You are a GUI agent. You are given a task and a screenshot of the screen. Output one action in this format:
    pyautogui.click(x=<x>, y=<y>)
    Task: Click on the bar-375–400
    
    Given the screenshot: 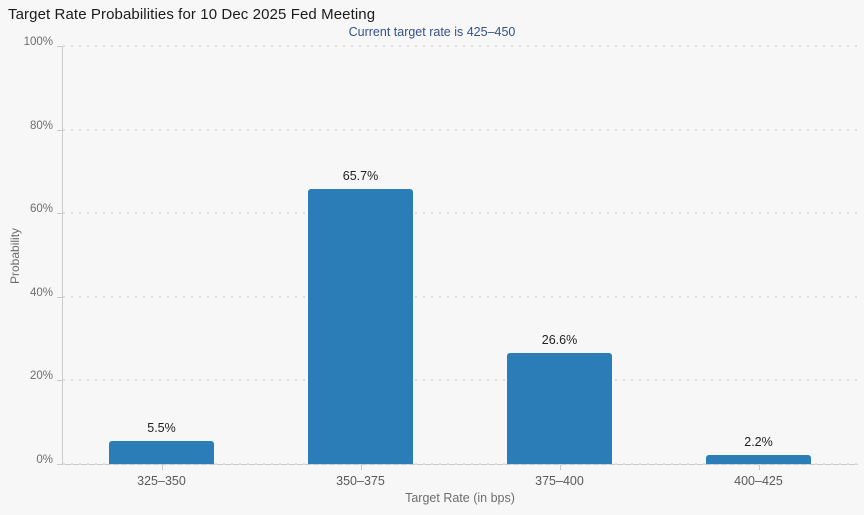 What is the action you would take?
    pyautogui.click(x=559, y=408)
    